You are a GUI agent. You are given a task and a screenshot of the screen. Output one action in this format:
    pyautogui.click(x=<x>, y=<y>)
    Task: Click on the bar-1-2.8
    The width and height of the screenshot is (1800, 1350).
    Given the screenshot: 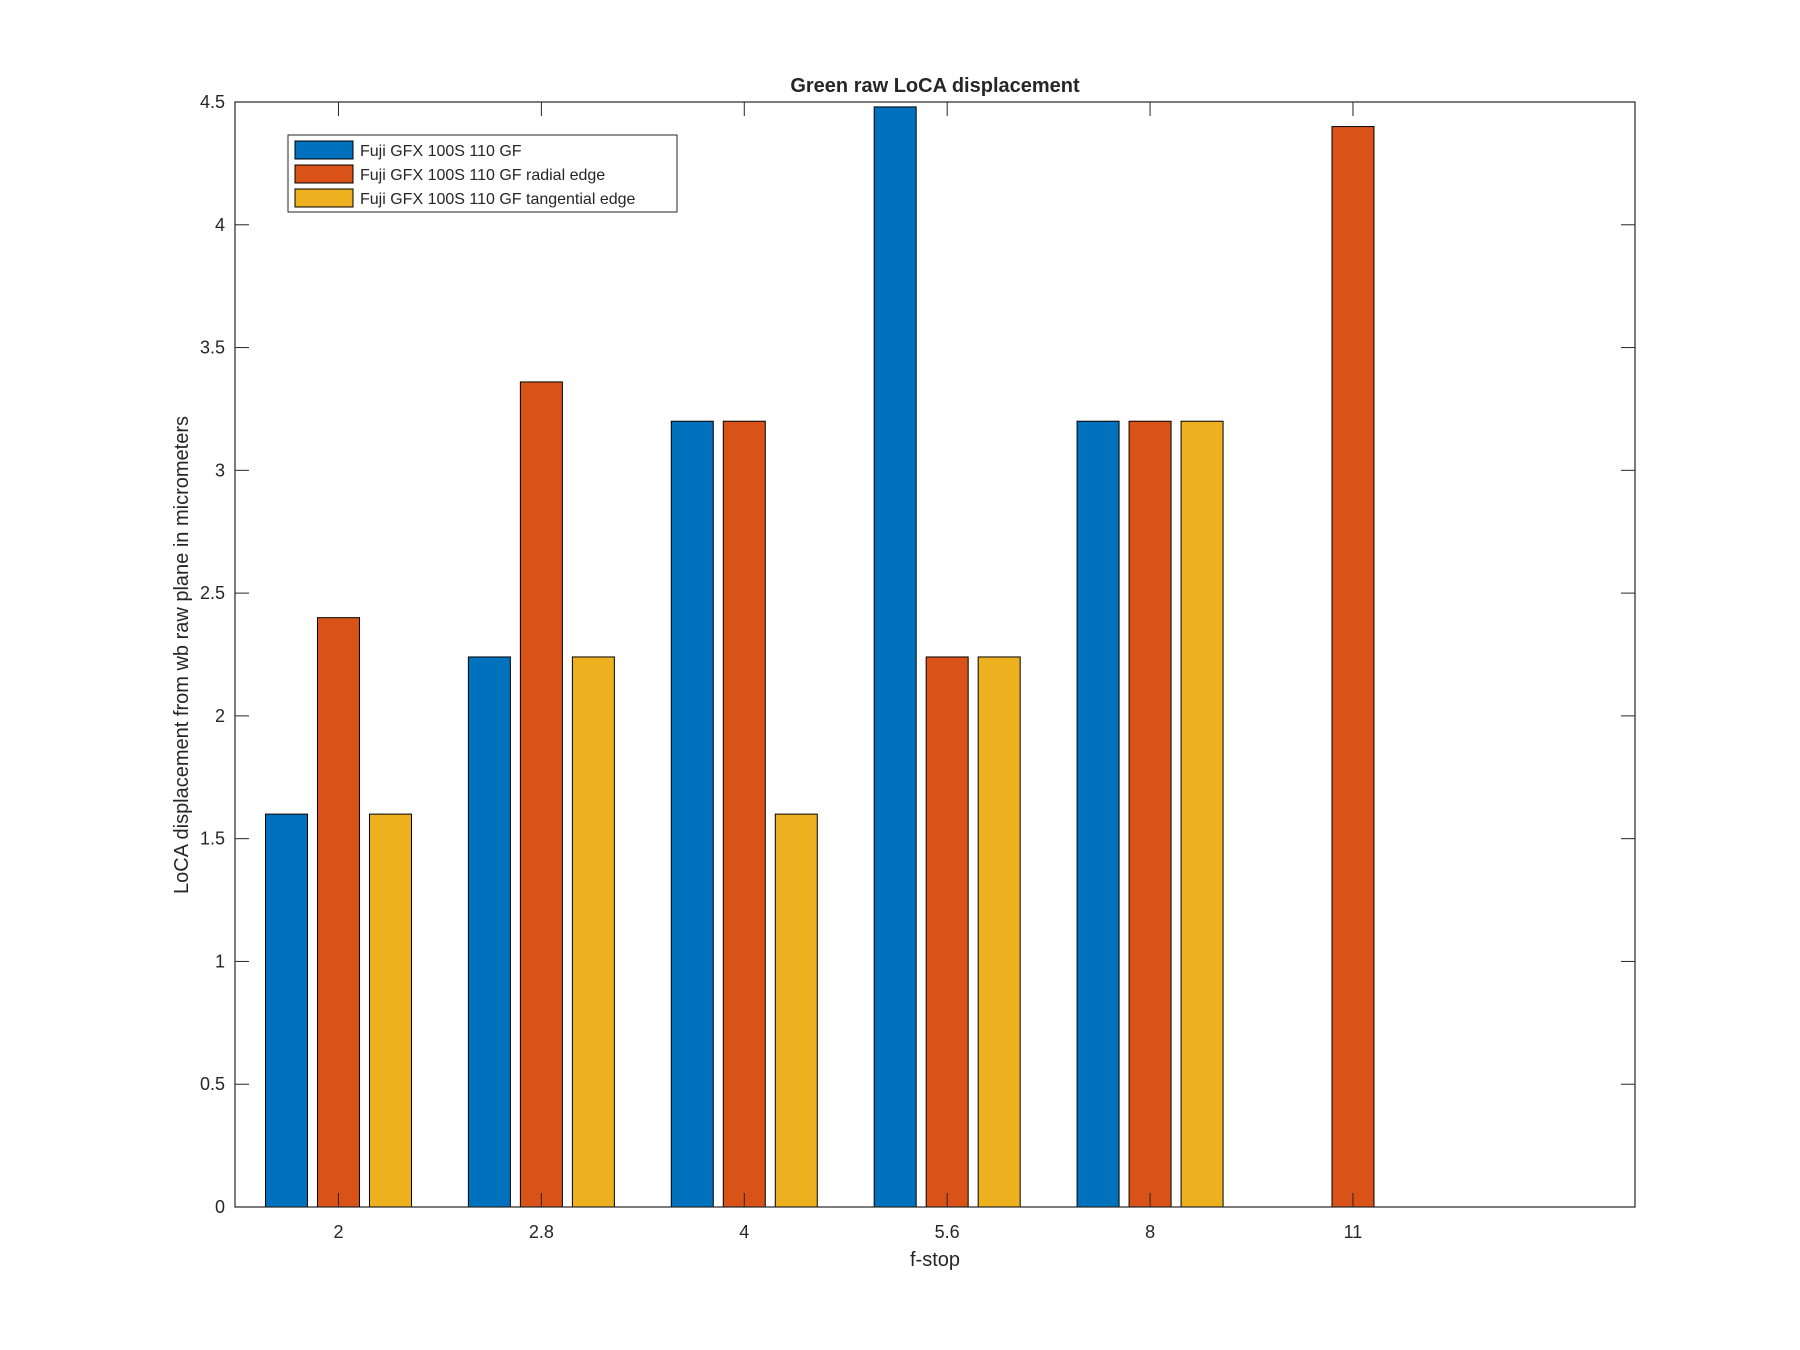 What is the action you would take?
    pyautogui.click(x=489, y=932)
    